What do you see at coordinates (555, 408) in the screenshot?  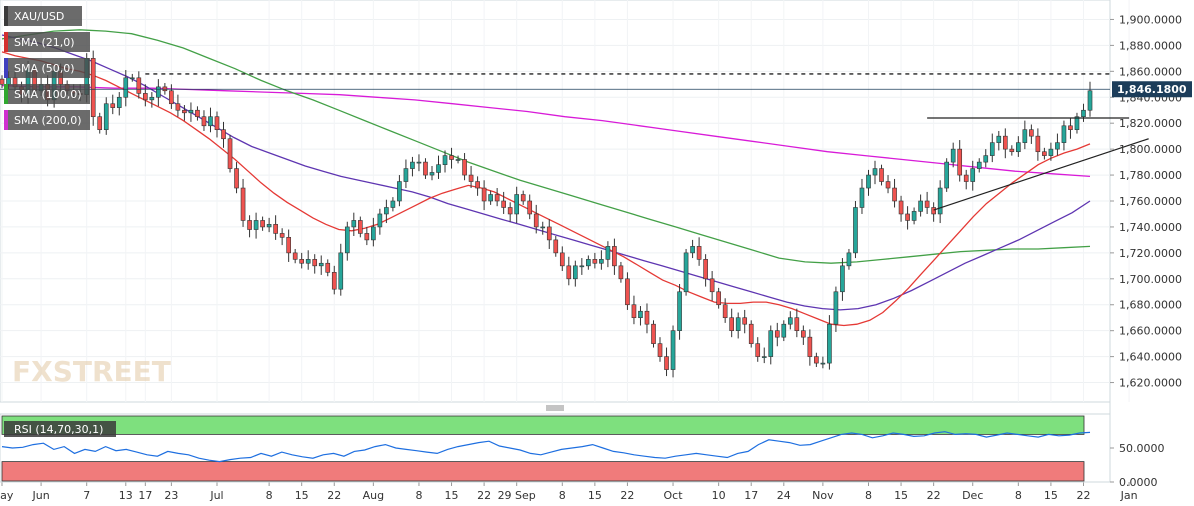 I see `panel-resize-handle` at bounding box center [555, 408].